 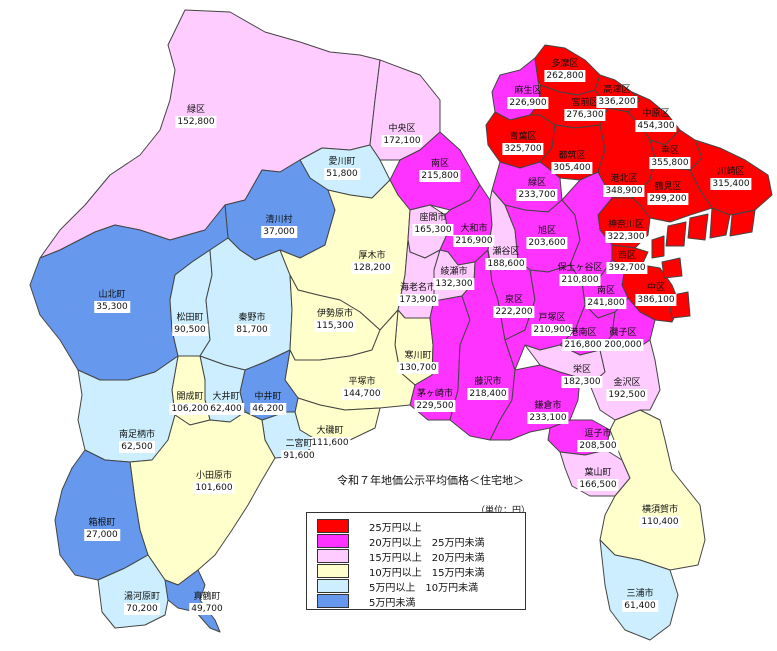 What do you see at coordinates (598, 479) in the screenshot?
I see `label-hayama: 葉山町 166,500` at bounding box center [598, 479].